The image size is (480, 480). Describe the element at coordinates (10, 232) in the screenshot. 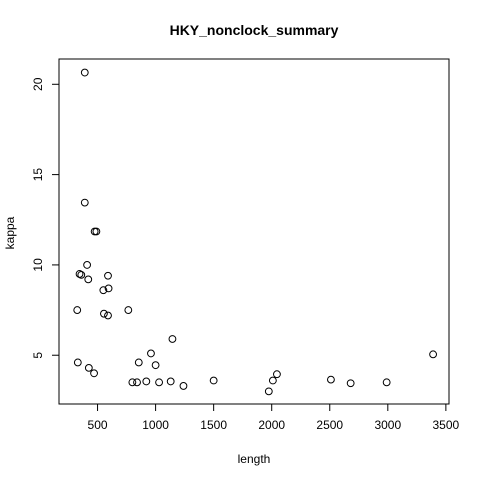

I see `y-axis-label: kappa` at that location.